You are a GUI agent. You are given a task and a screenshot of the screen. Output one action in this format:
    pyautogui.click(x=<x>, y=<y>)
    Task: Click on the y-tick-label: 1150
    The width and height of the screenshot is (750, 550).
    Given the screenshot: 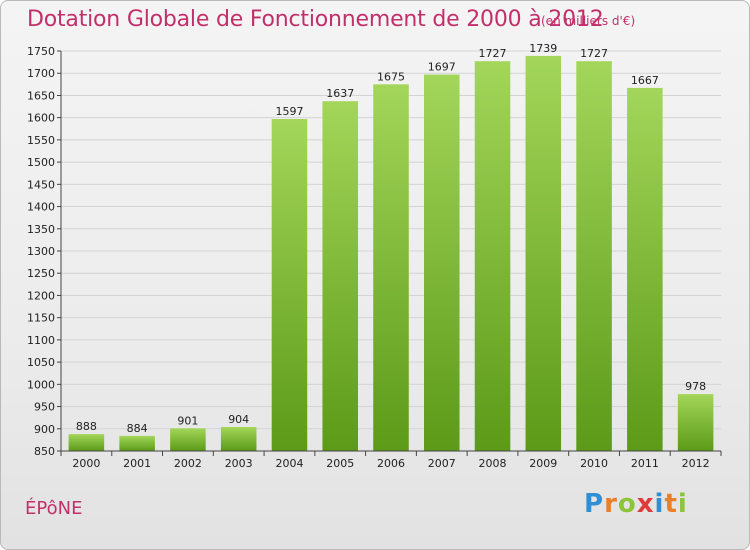 What is the action you would take?
    pyautogui.click(x=41, y=318)
    